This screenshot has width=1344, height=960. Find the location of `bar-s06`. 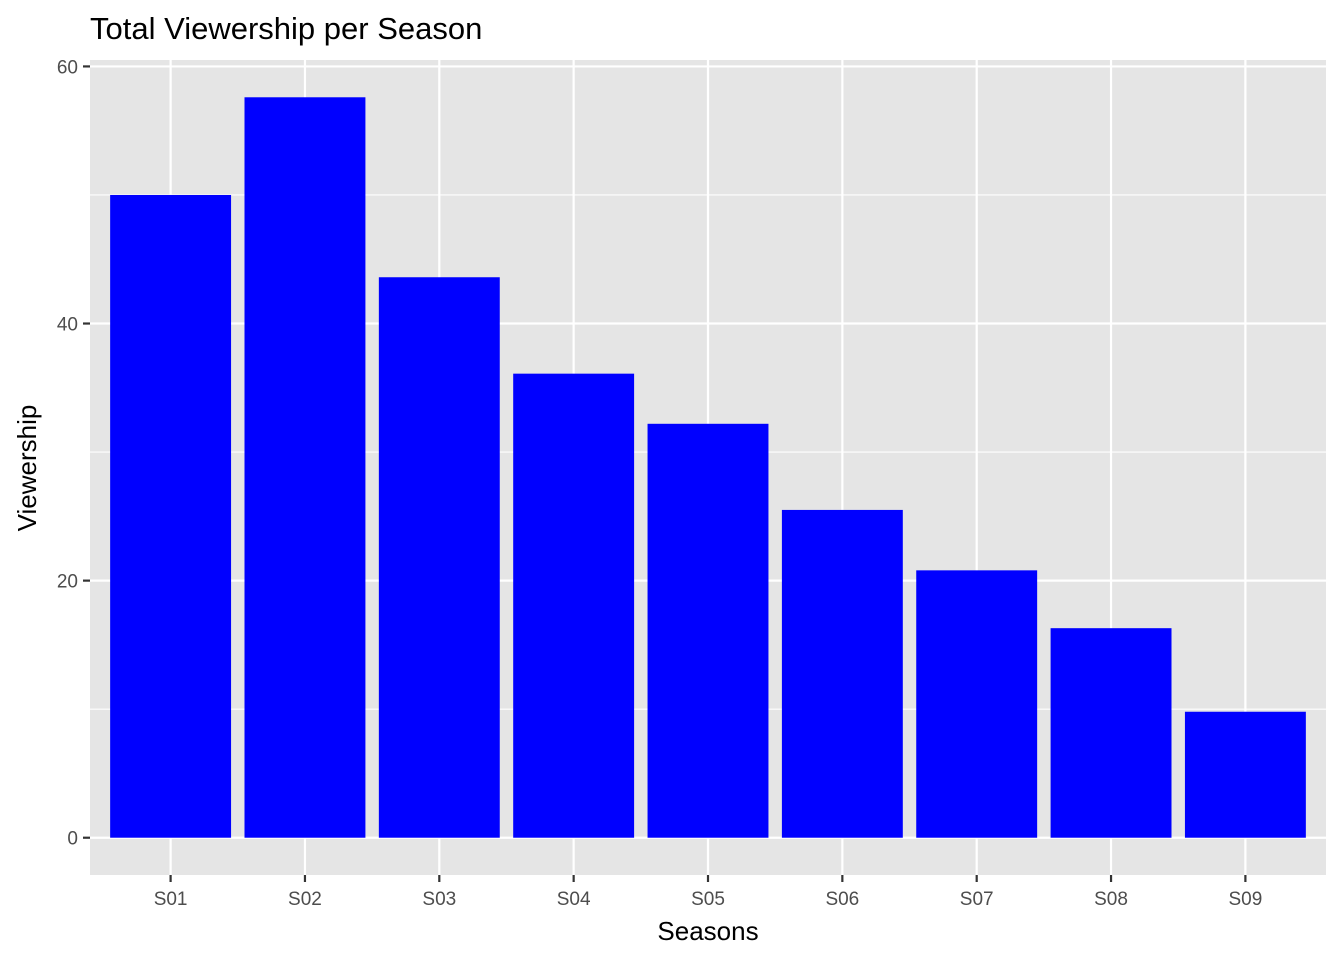

bar-s06 is located at coordinates (842, 673).